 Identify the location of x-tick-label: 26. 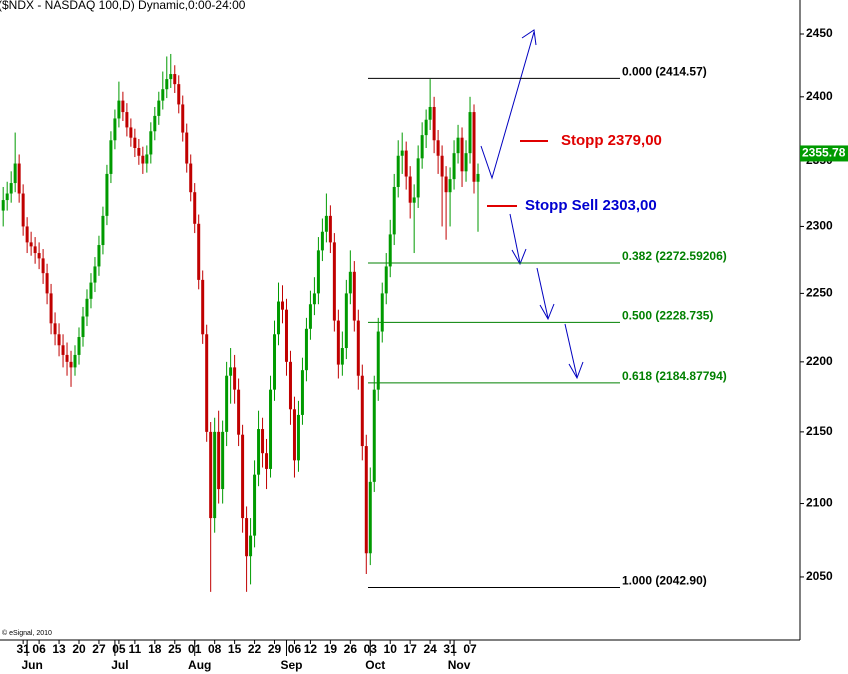
(351, 649).